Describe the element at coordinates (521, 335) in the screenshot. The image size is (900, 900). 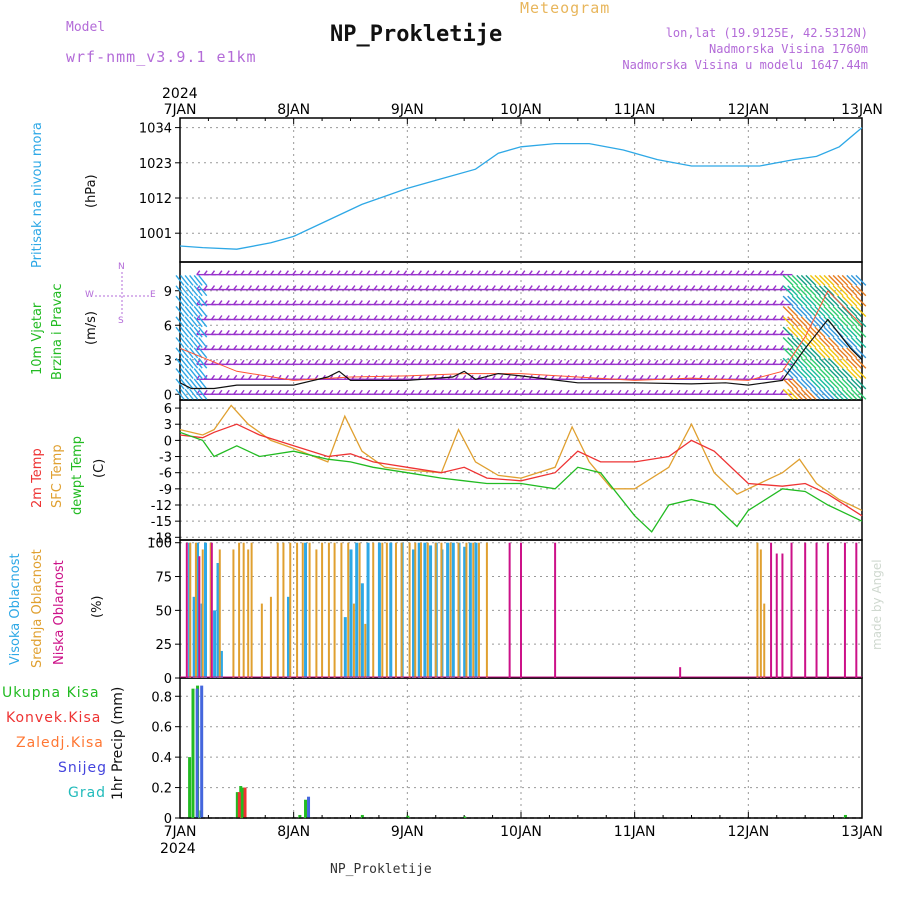
I see `wind-gust-line` at that location.